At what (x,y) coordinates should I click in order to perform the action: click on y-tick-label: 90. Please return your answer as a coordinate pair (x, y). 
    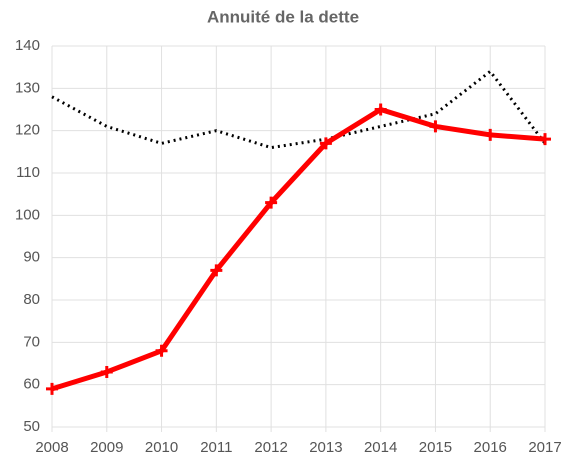
    Looking at the image, I should click on (31, 257).